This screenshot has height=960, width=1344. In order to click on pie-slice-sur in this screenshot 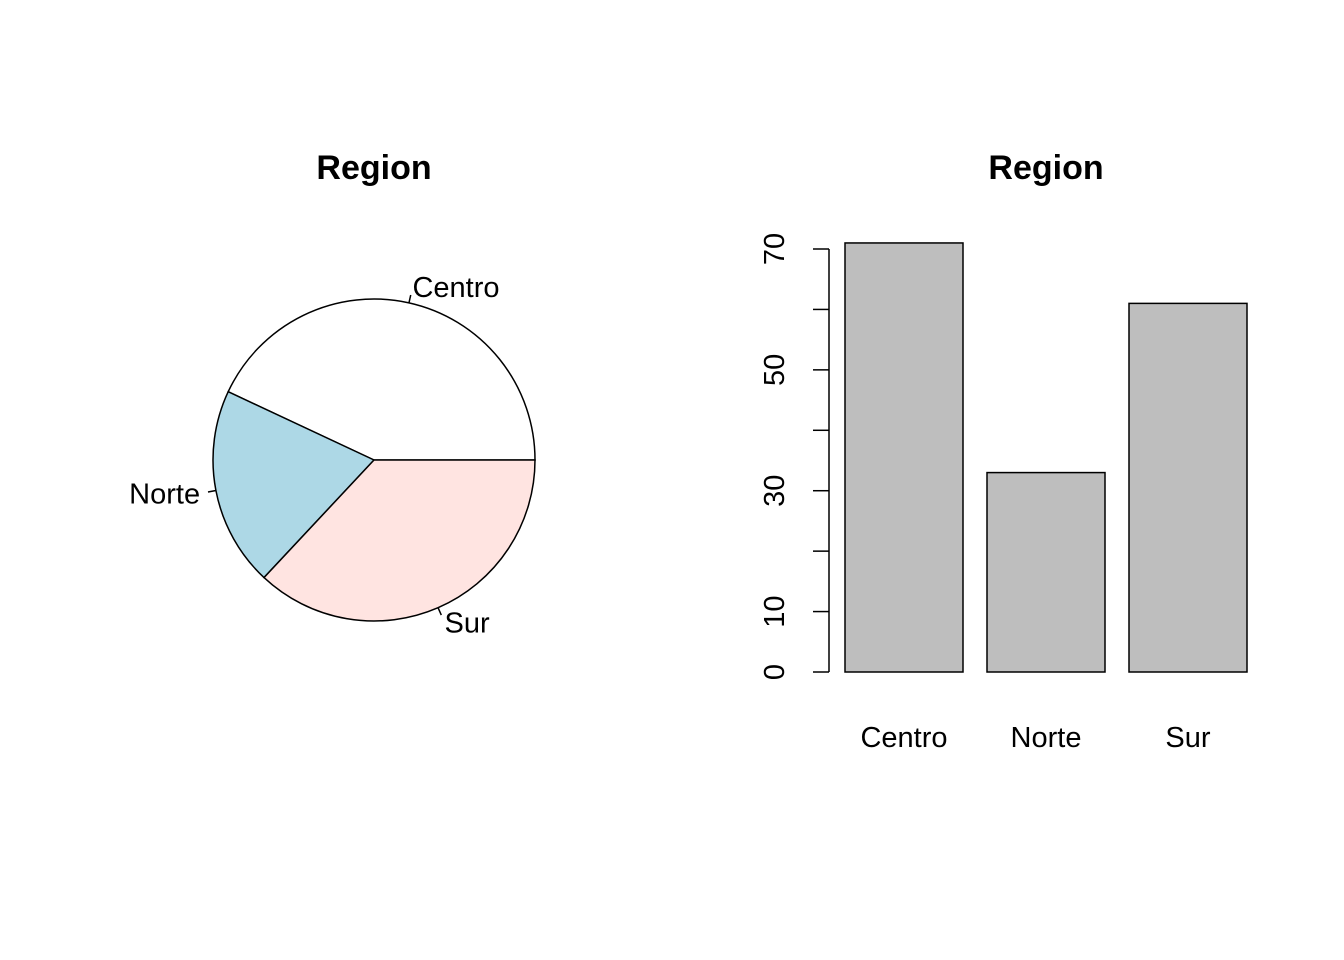, I will do `click(399, 540)`.